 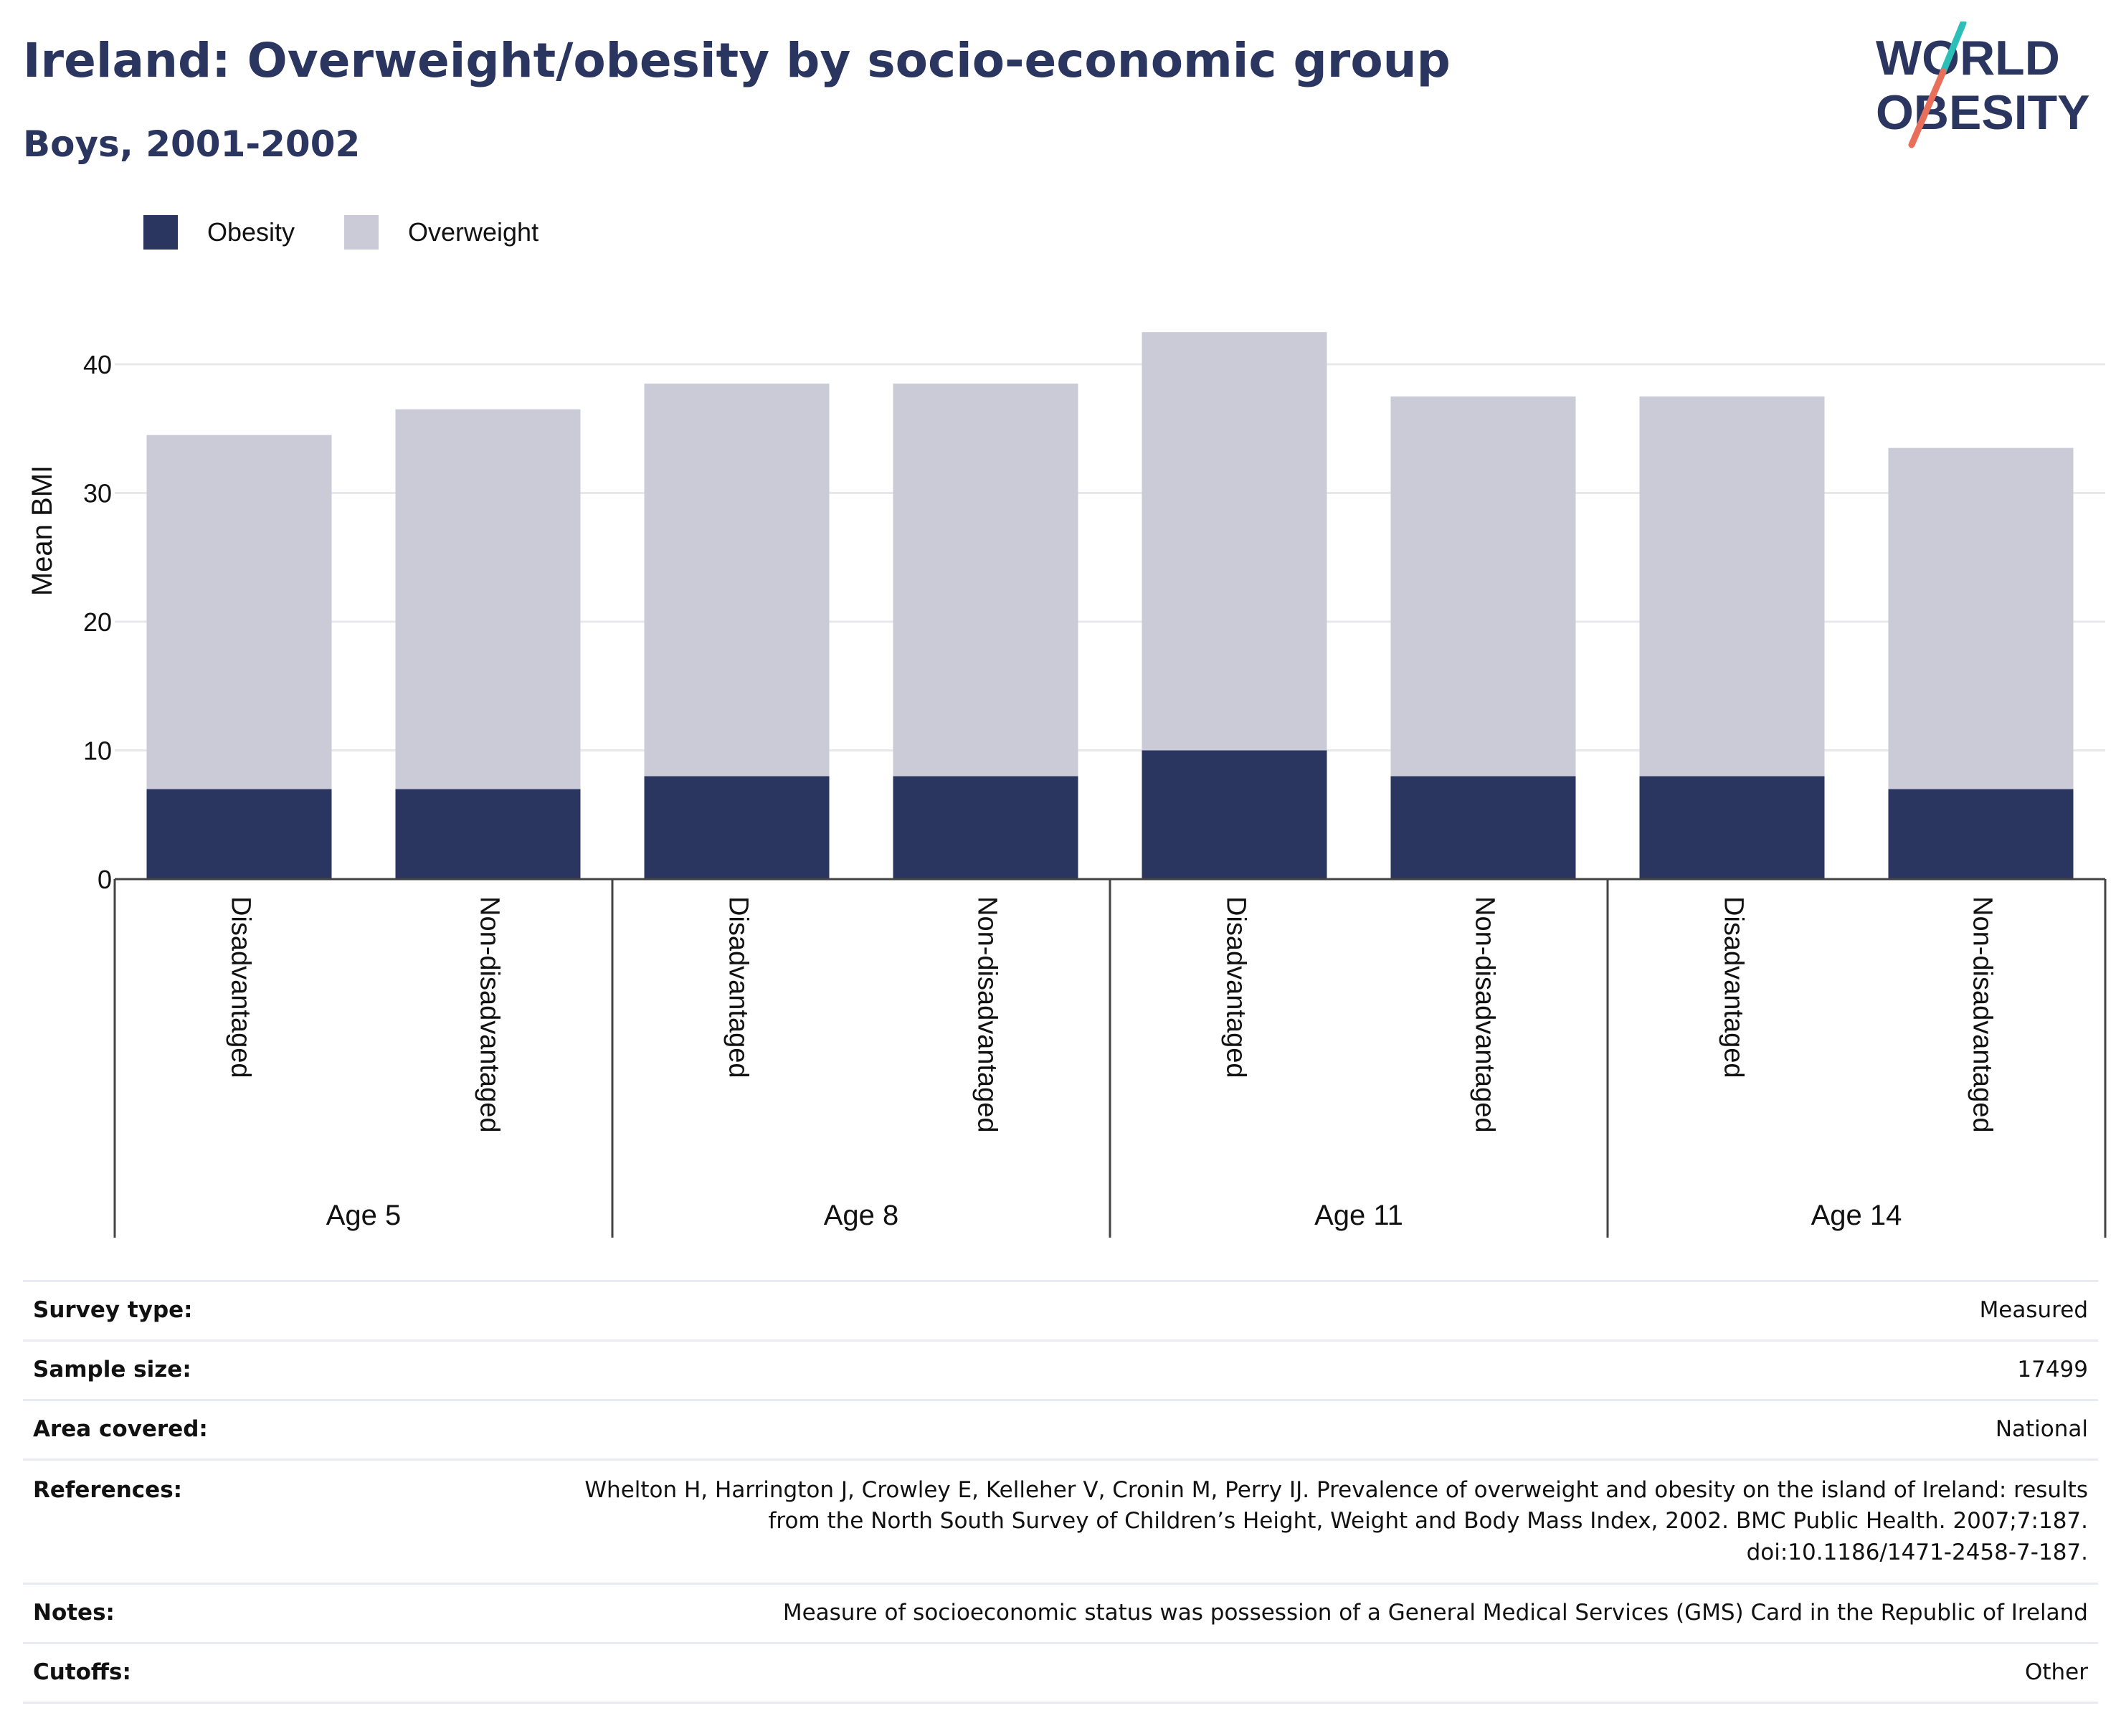 What do you see at coordinates (97, 622) in the screenshot?
I see `y-tick-label: 20` at bounding box center [97, 622].